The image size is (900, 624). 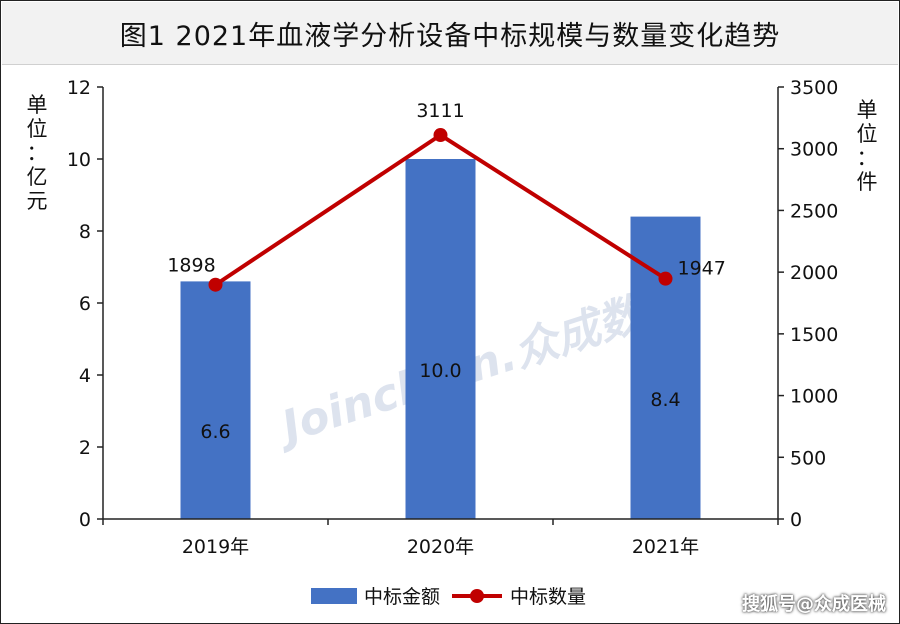 What do you see at coordinates (665, 547) in the screenshot?
I see `category-label: 2021年` at bounding box center [665, 547].